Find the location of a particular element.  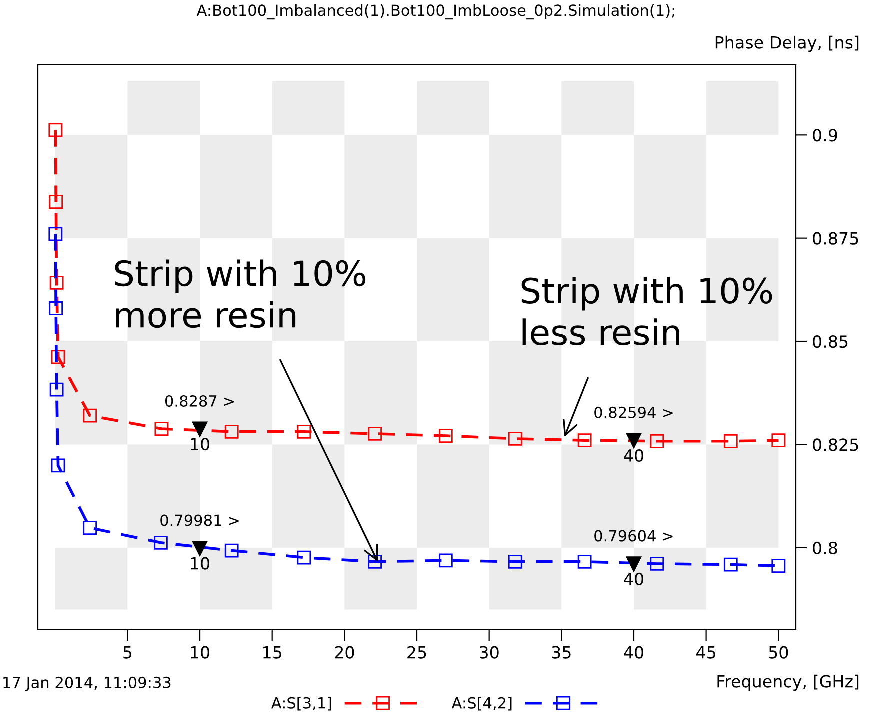

y-tick-label: 0.9 is located at coordinates (825, 135).